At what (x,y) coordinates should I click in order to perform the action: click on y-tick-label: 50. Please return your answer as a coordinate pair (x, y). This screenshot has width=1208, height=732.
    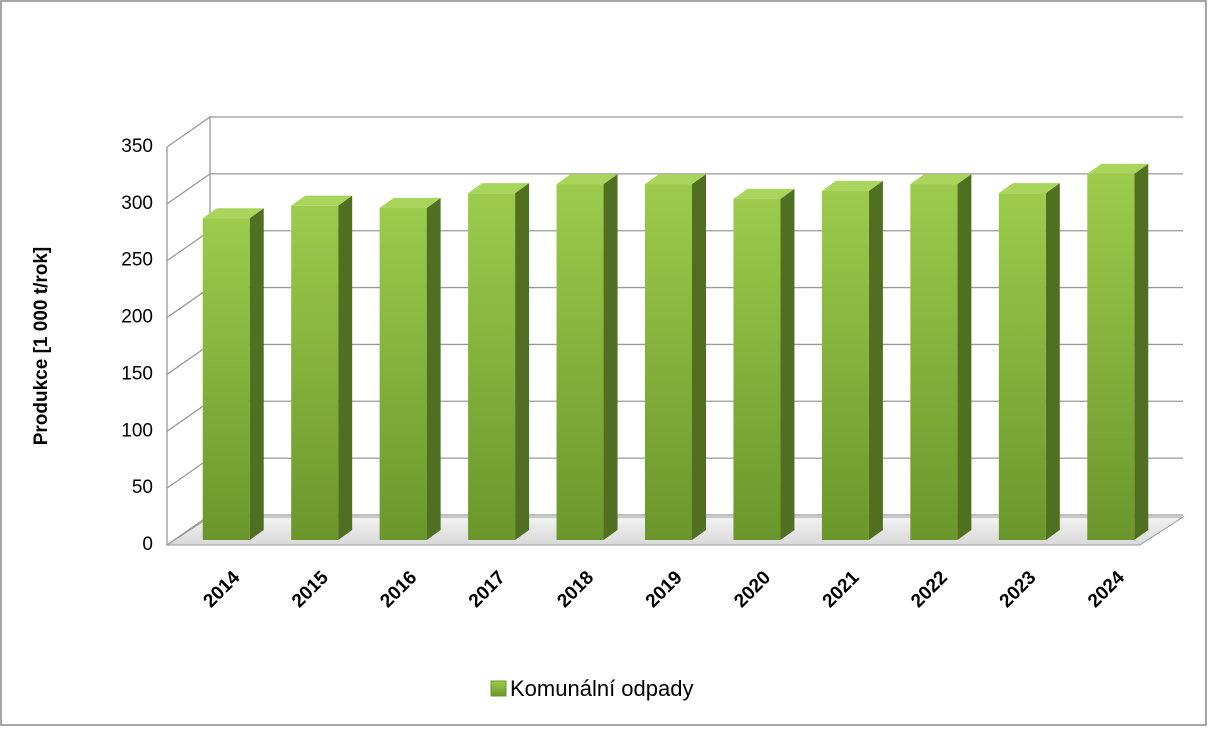
    Looking at the image, I should click on (142, 487).